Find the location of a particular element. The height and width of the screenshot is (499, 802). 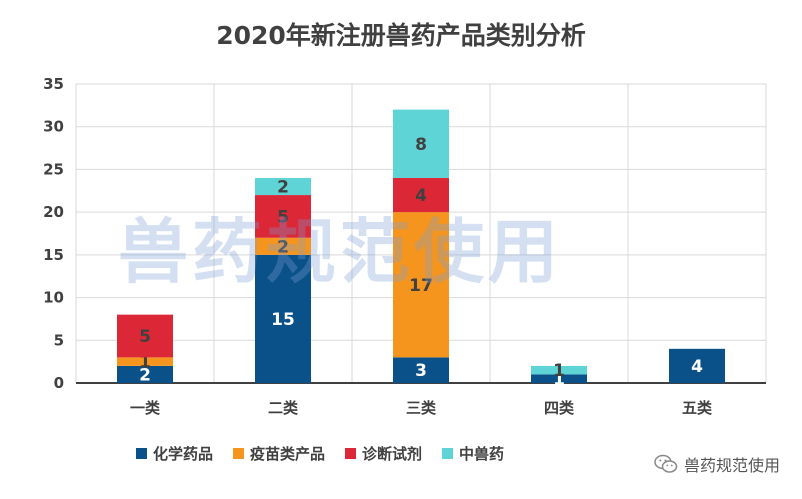

footer-brand: 兽药规范使用 is located at coordinates (717, 464).